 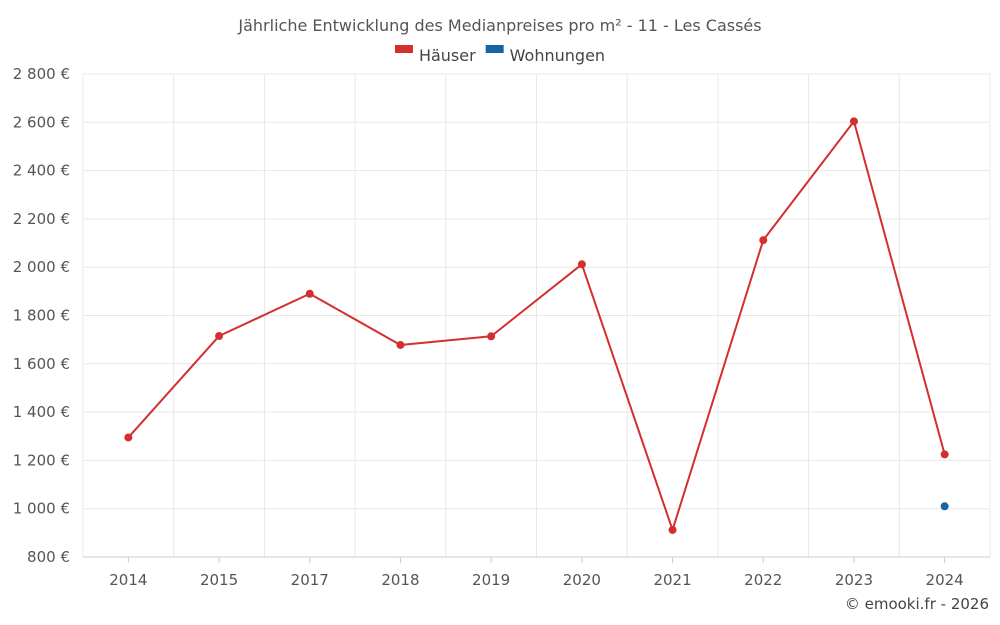 I want to click on y-tick-label: 800 €, so click(x=48, y=557).